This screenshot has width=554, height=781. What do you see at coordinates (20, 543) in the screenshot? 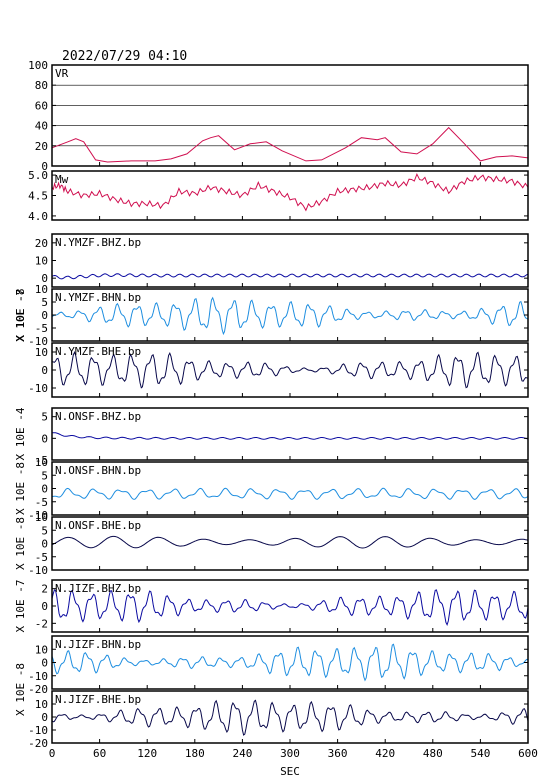
I see `exponent-label-4: X 10E -8` at bounding box center [20, 543].